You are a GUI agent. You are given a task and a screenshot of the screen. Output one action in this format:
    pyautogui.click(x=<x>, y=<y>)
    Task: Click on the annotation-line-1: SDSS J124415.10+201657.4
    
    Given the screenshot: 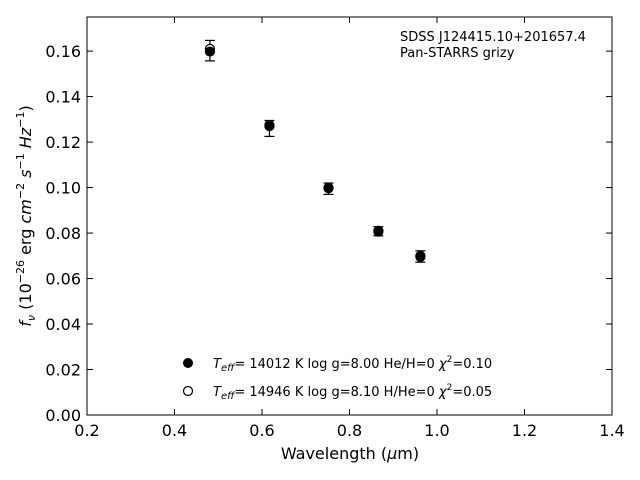 What is the action you would take?
    pyautogui.click(x=493, y=37)
    